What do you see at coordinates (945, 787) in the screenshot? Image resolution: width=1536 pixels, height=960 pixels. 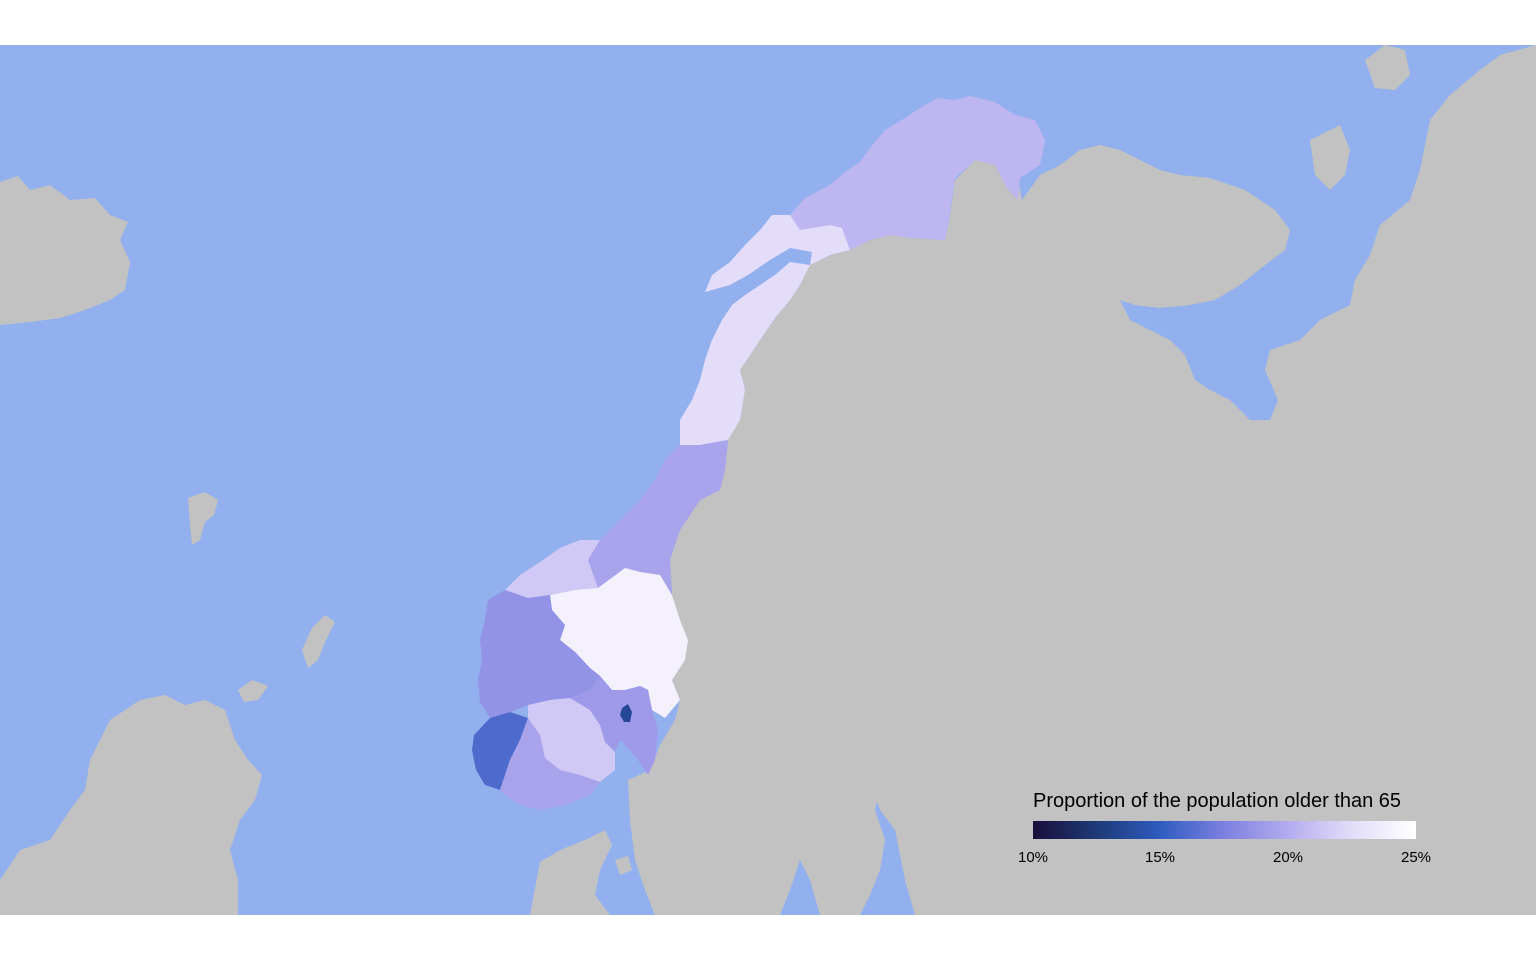 I see `land-estonia-islands` at bounding box center [945, 787].